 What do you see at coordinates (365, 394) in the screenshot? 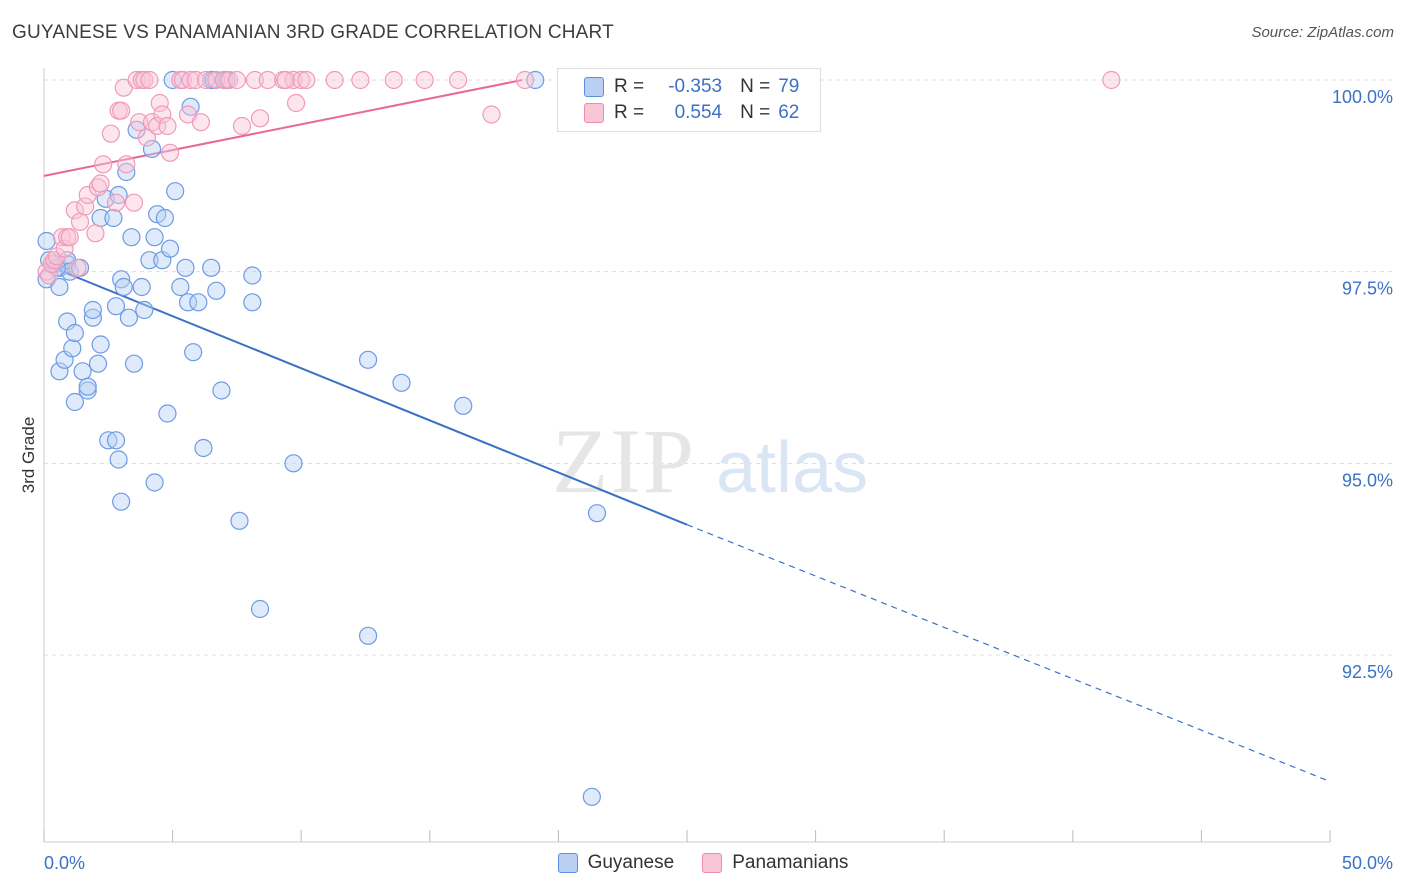
I see `trend-line-guyanese` at bounding box center [365, 394].